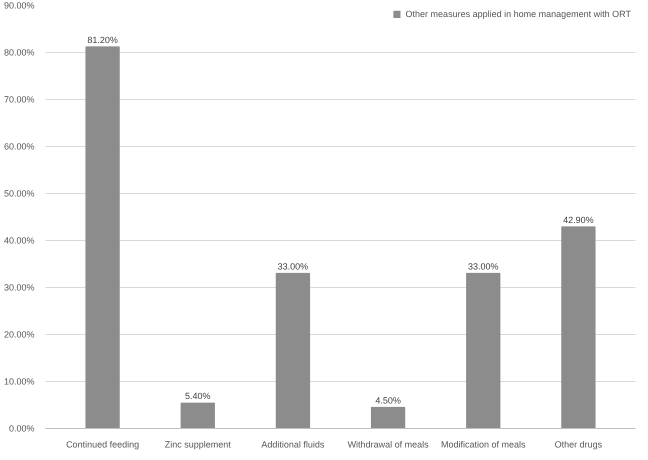  Describe the element at coordinates (293, 445) in the screenshot. I see `x-tick-label: Additional fluids` at that location.